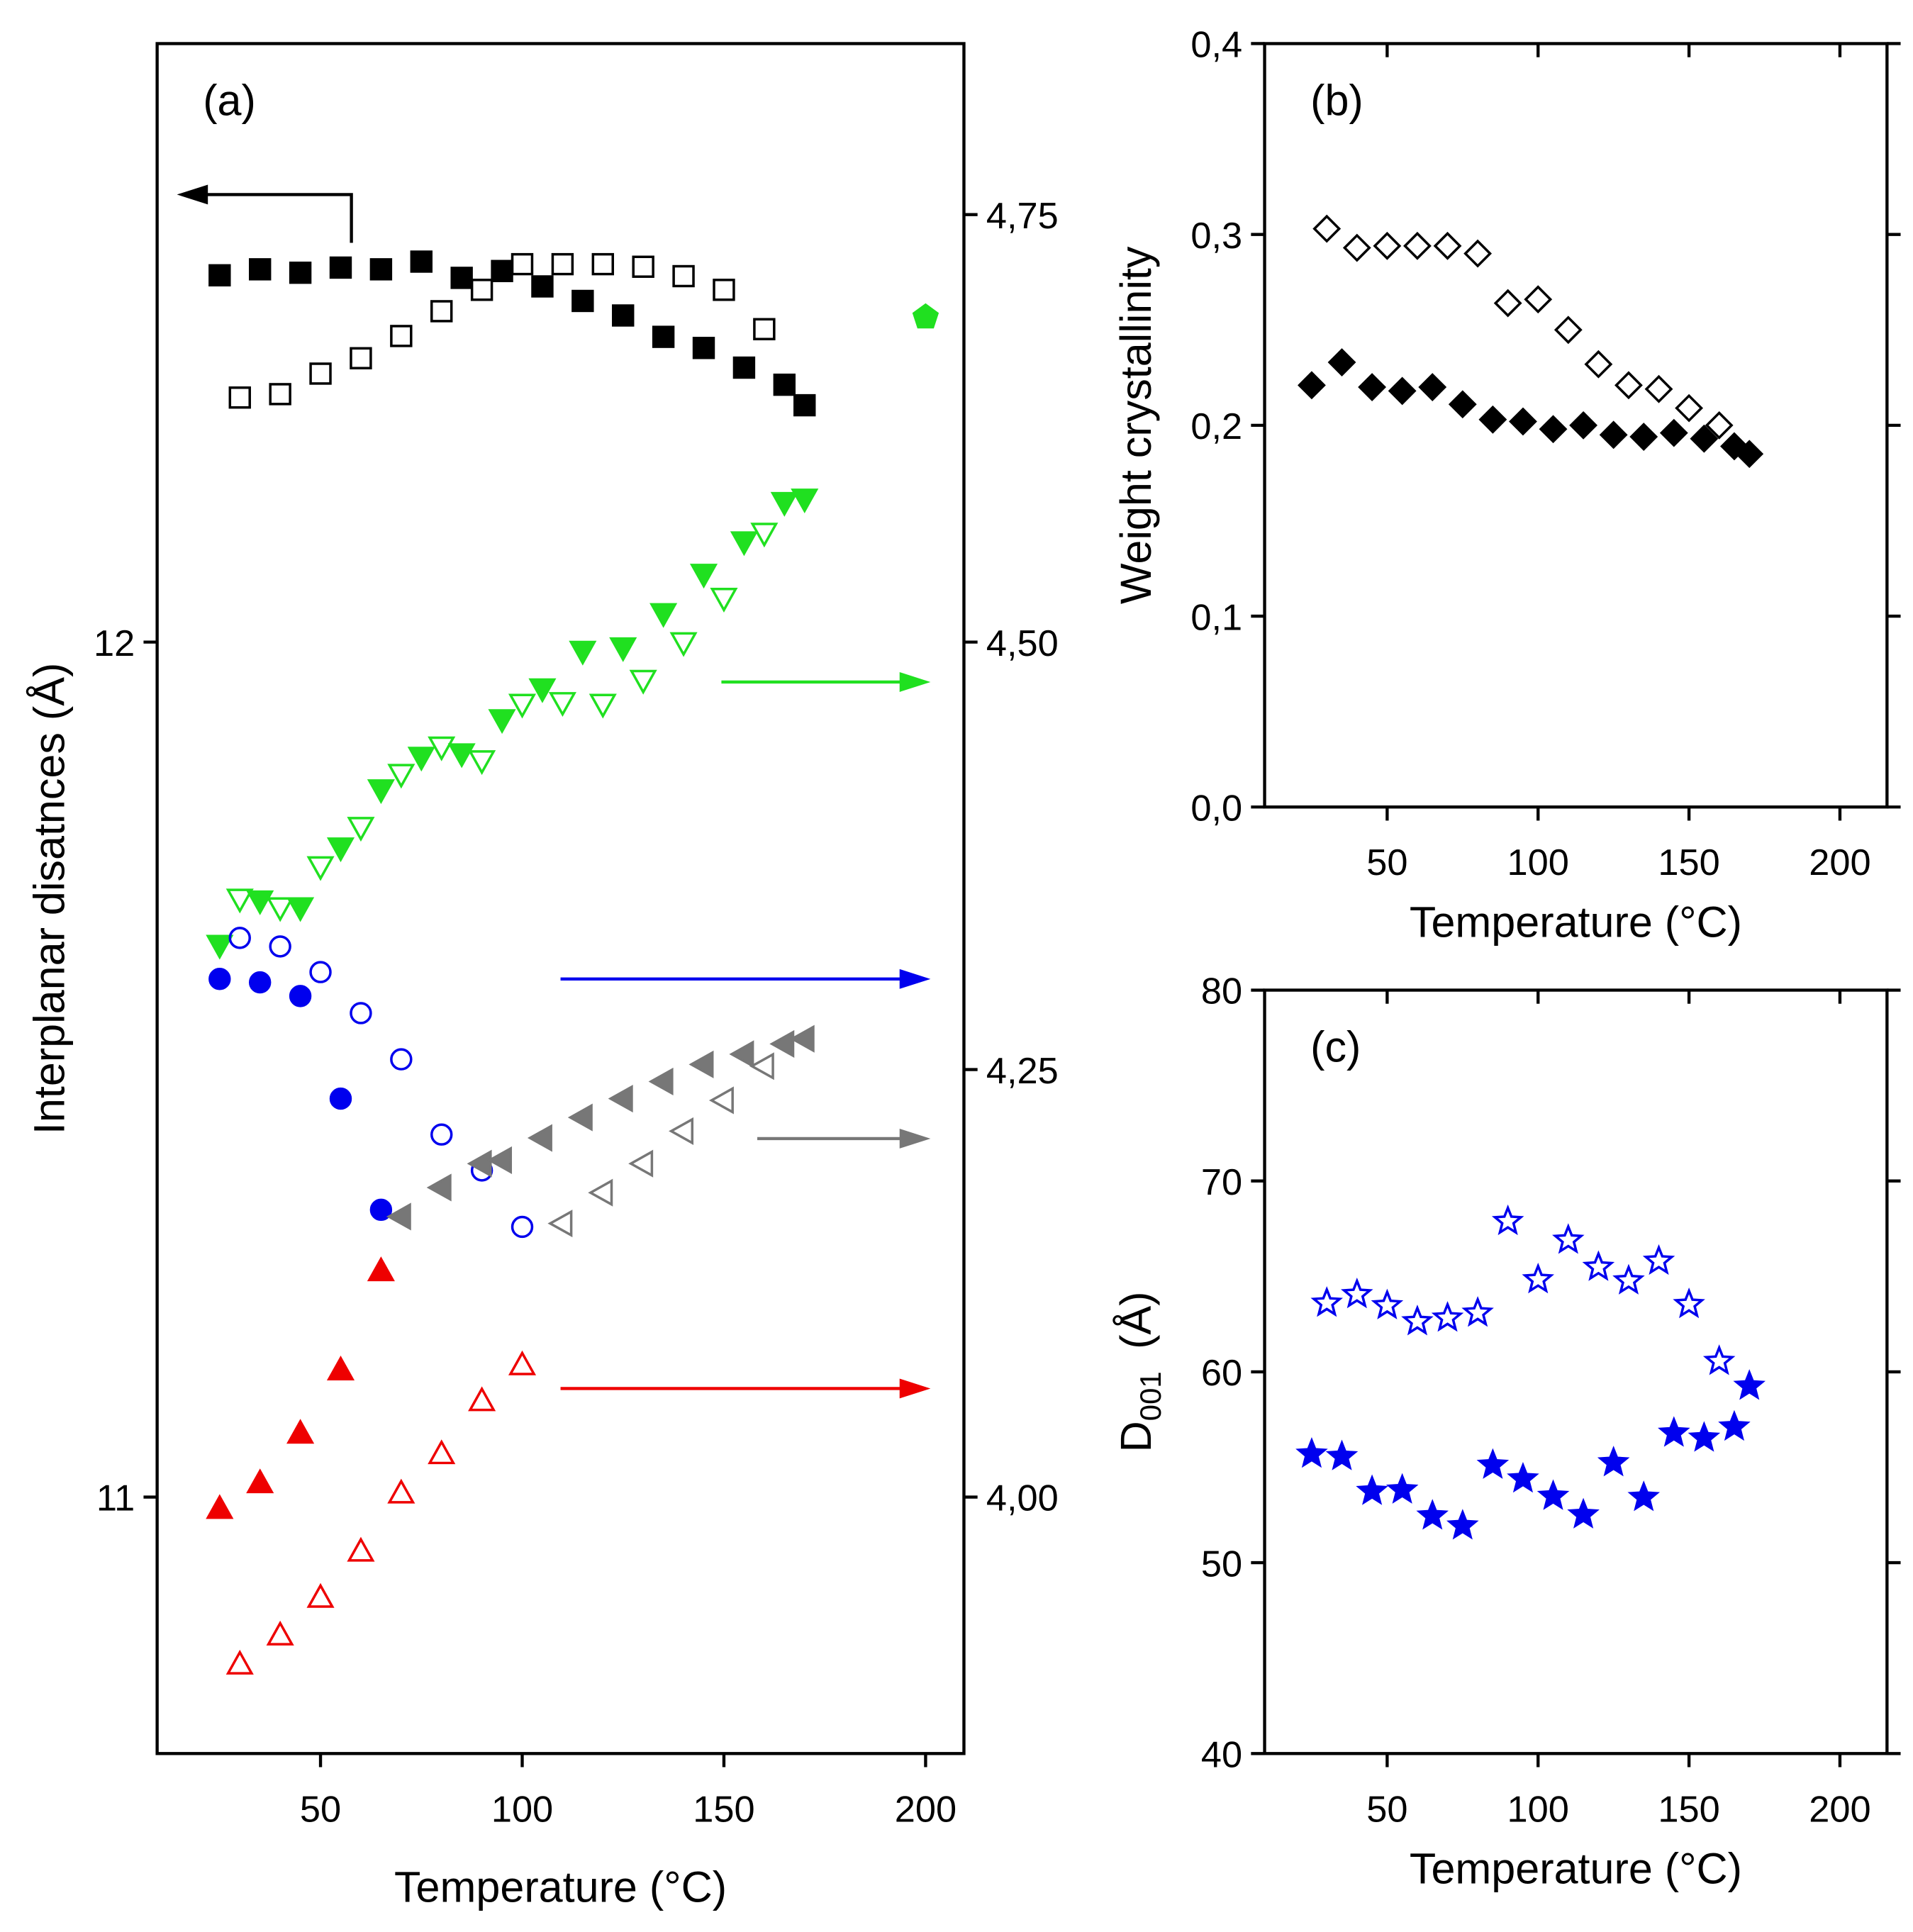 This screenshot has height=1932, width=1913. What do you see at coordinates (1216, 426) in the screenshot?
I see `y-tick-label: 0,2` at bounding box center [1216, 426].